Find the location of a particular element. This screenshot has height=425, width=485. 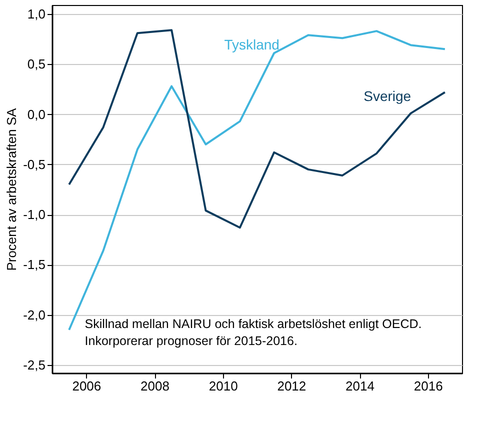

x-tick-label: 2016 is located at coordinates (428, 386).